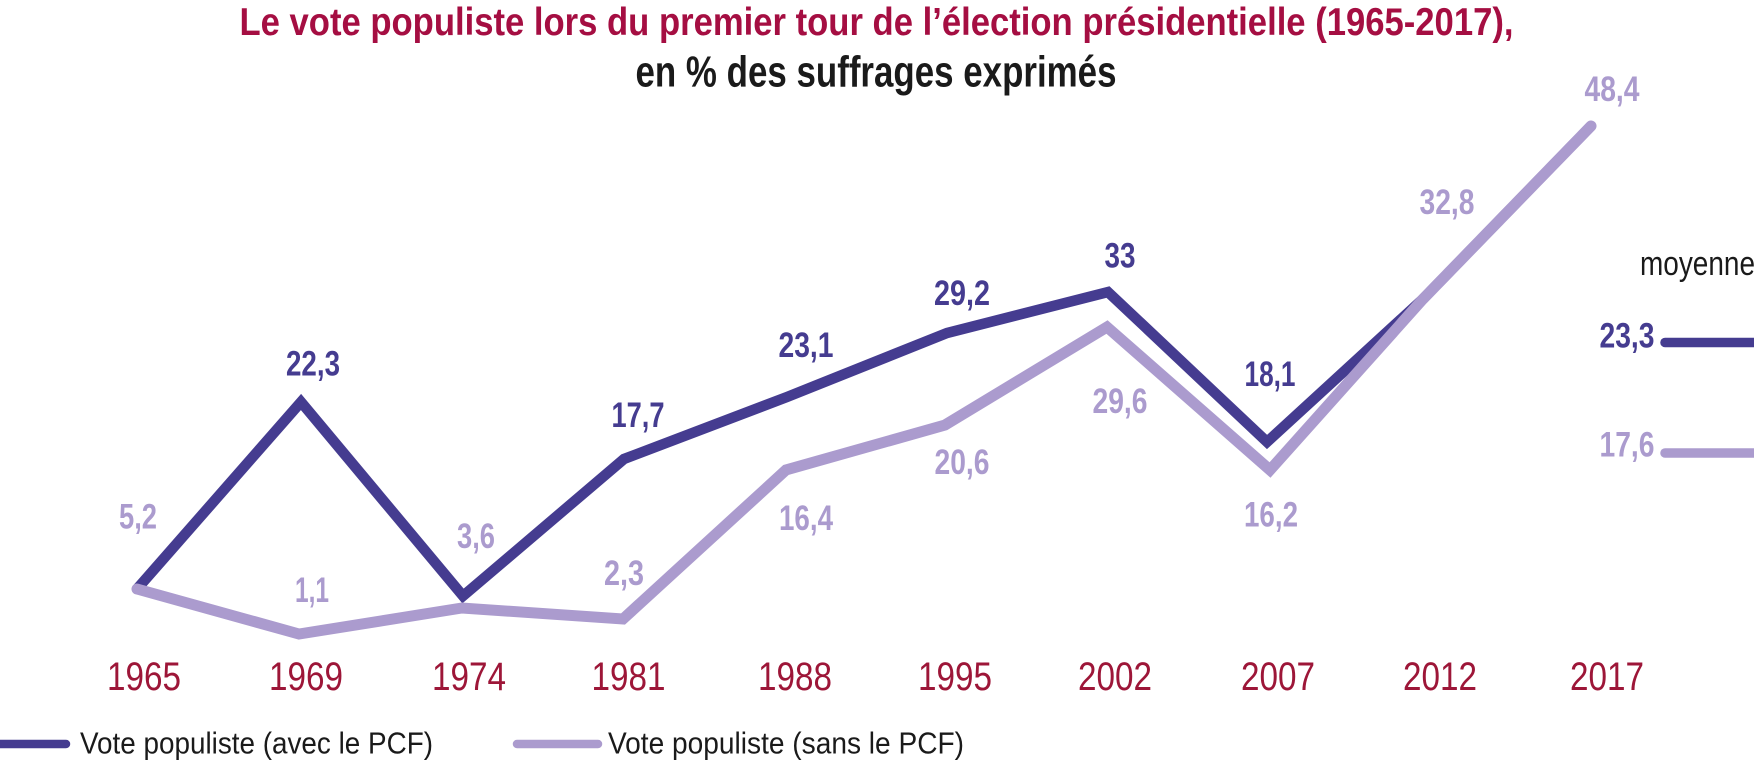 The height and width of the screenshot is (775, 1754). What do you see at coordinates (1270, 374) in the screenshot?
I see `svg-text: 18,1` at bounding box center [1270, 374].